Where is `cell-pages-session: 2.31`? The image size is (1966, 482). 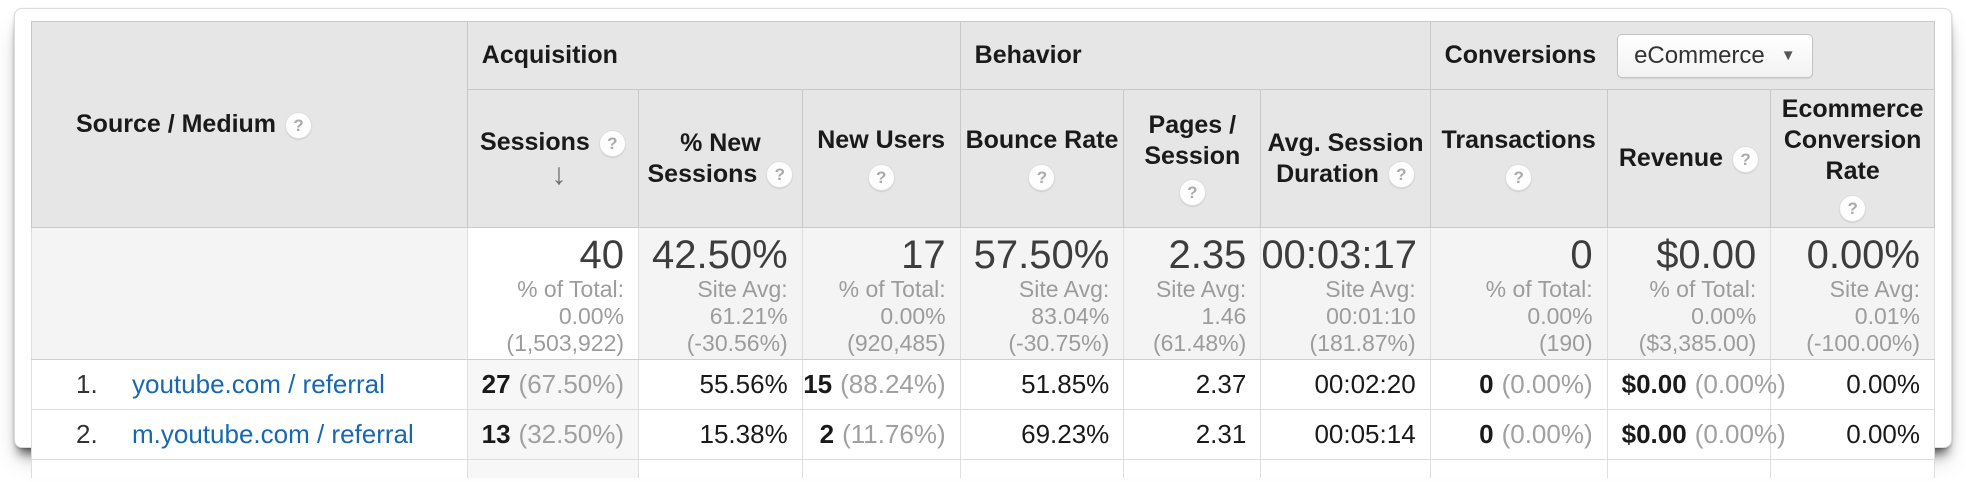
cell-pages-session: 2.31 is located at coordinates (1192, 434).